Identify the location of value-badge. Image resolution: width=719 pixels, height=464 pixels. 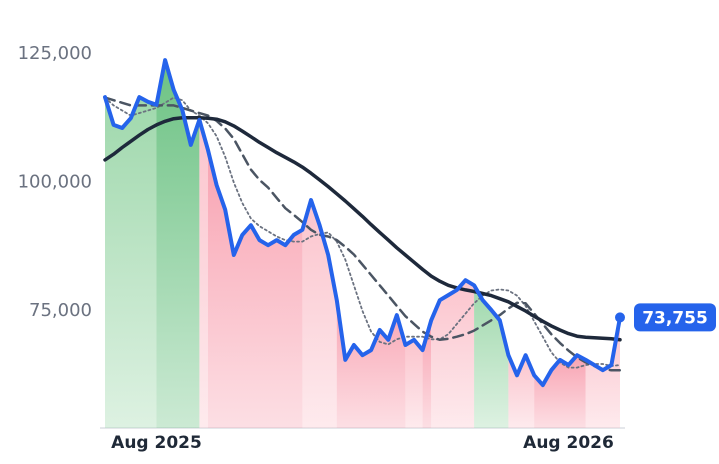
(675, 317).